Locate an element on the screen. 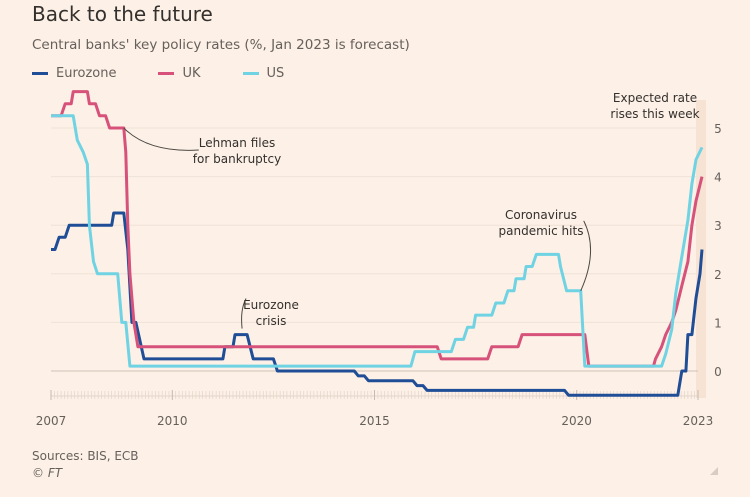  annotation-coronavirus: pandemic hits is located at coordinates (541, 231).